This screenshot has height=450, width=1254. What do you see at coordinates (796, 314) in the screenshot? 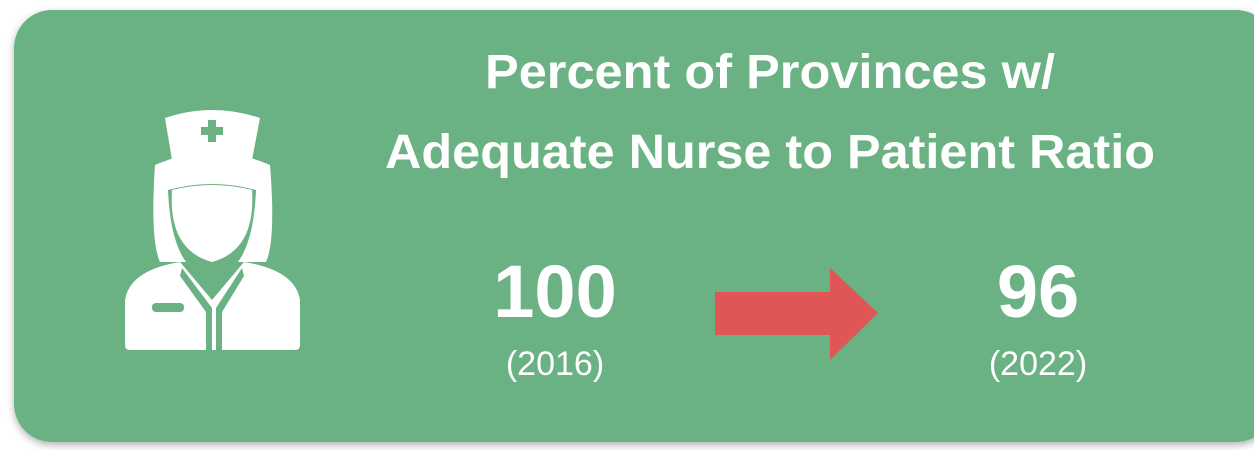
I see `arrow` at bounding box center [796, 314].